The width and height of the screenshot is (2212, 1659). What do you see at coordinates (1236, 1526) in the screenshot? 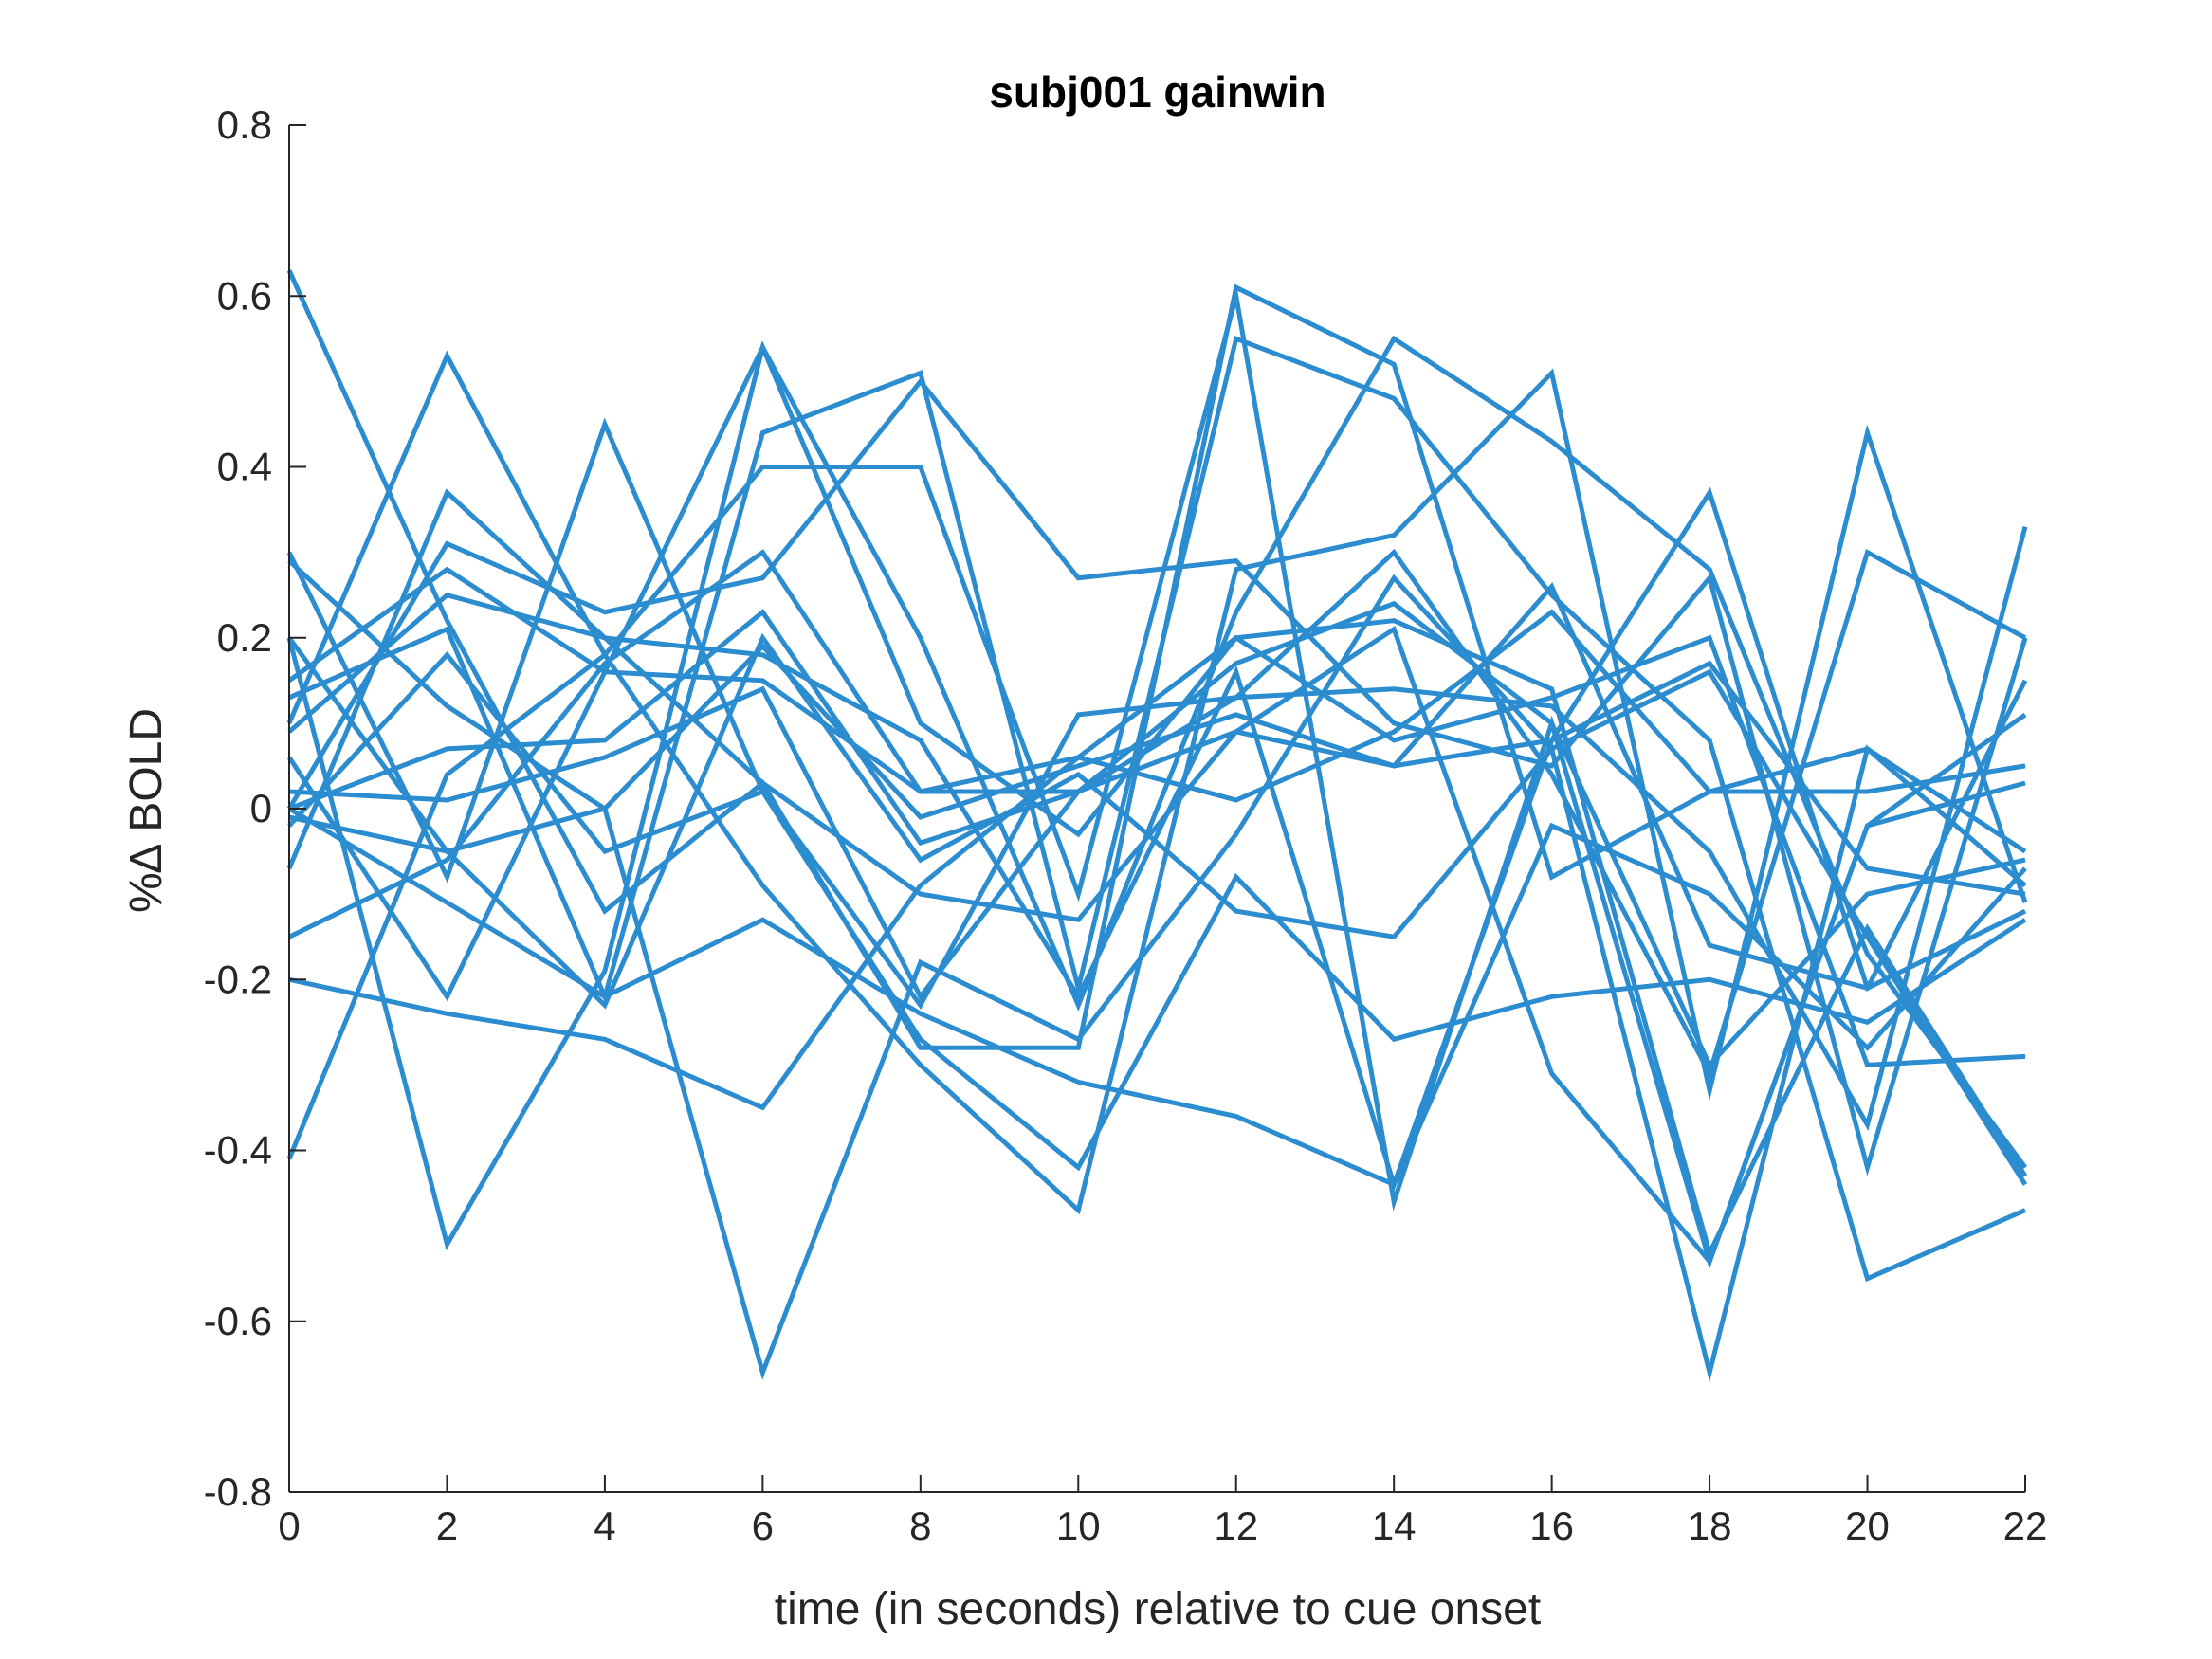
I see `x-tick-label: 12` at bounding box center [1236, 1526].